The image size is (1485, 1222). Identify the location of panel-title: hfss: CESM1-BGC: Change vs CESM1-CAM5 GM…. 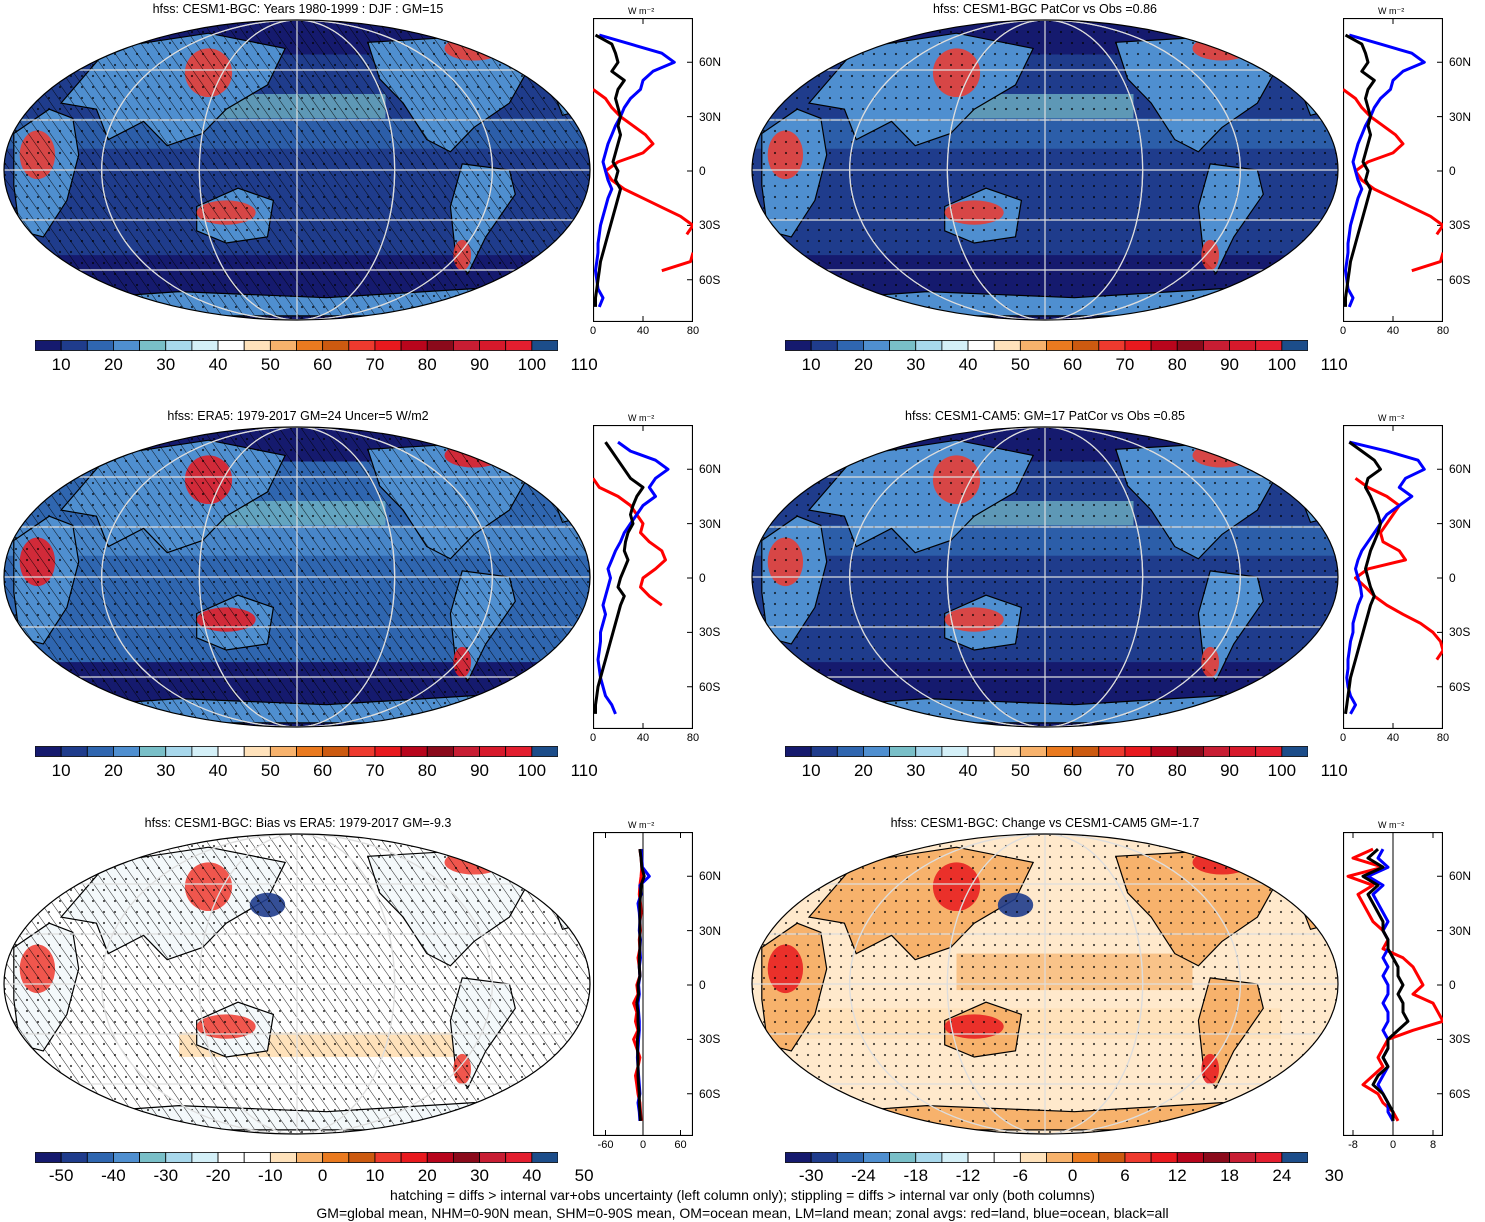
(1045, 823).